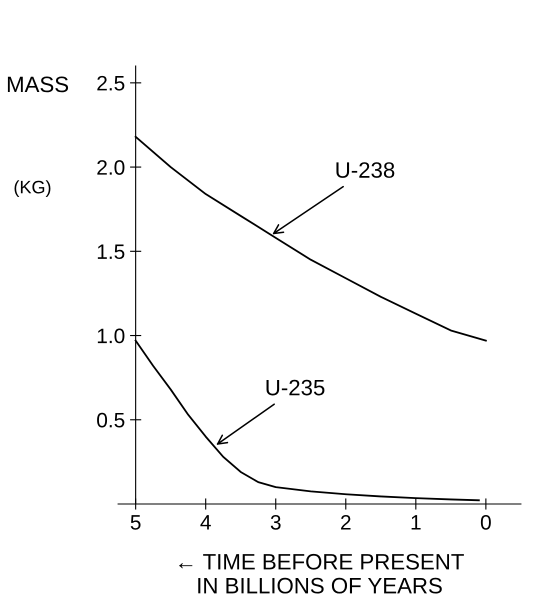 The image size is (537, 600). I want to click on text: (KG), so click(32, 189).